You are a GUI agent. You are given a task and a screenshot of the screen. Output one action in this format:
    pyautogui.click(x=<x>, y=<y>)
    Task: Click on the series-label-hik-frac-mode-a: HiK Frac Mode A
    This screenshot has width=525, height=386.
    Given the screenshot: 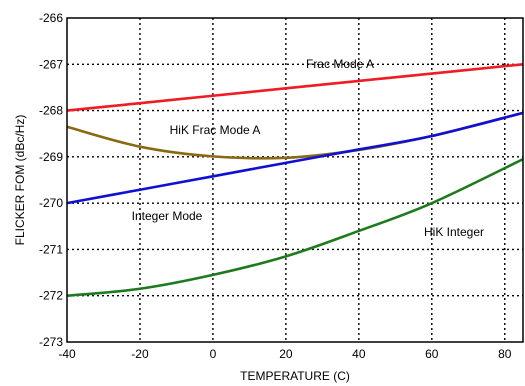 What is the action you would take?
    pyautogui.click(x=215, y=130)
    